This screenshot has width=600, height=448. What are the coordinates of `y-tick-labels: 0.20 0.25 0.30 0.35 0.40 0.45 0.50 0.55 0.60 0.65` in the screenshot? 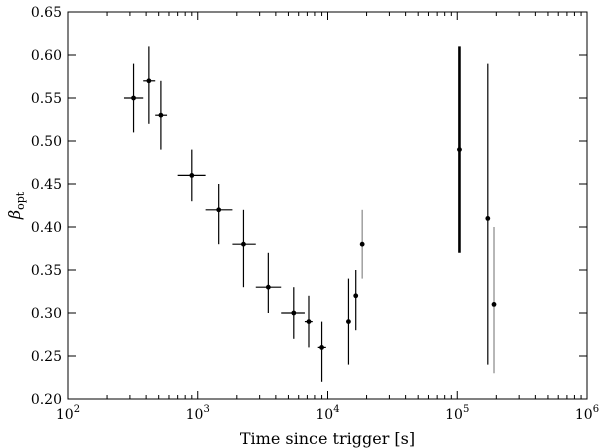 It's located at (46, 206).